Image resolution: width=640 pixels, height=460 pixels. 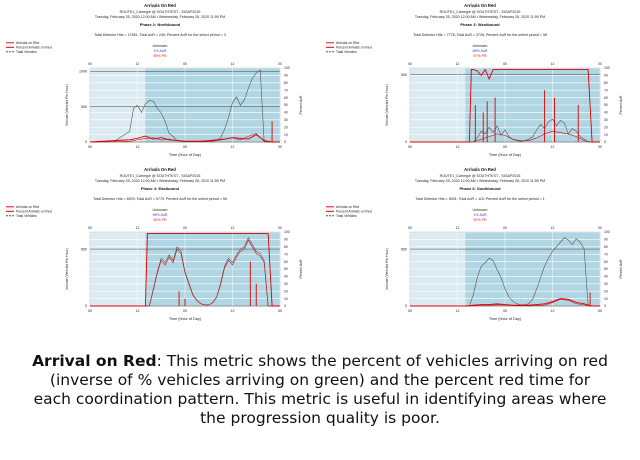 I want to click on series-total, so click(x=505, y=272).